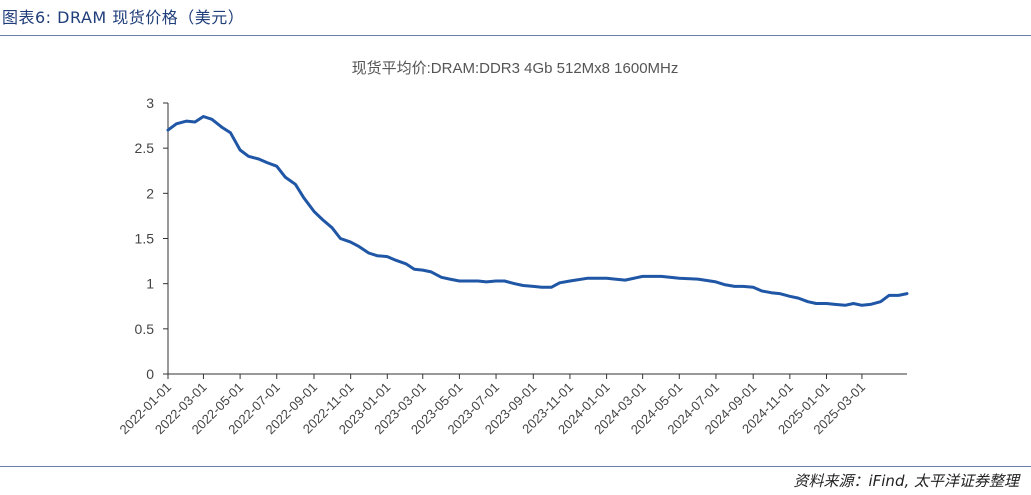 The image size is (1031, 495). What do you see at coordinates (515, 68) in the screenshot?
I see `chart-title: 现货平均价:DRAM:DDR3 4Gb 512Mx8 1600MHz` at bounding box center [515, 68].